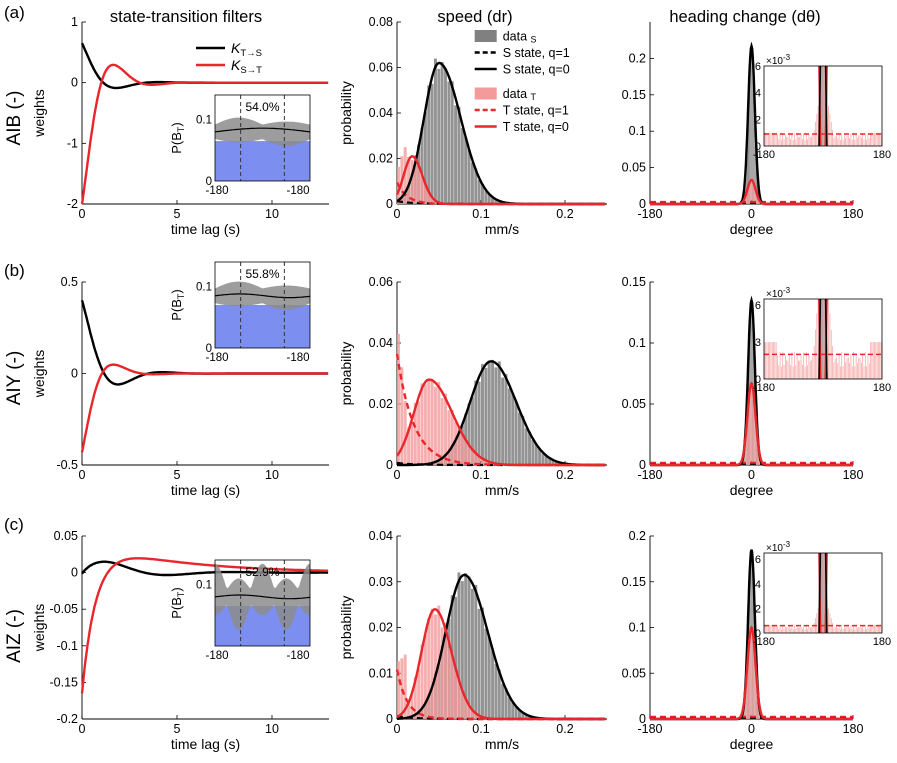 This screenshot has height=763, width=897. Describe the element at coordinates (758, 560) in the screenshot. I see `inset-y-tick-label: 6` at that location.